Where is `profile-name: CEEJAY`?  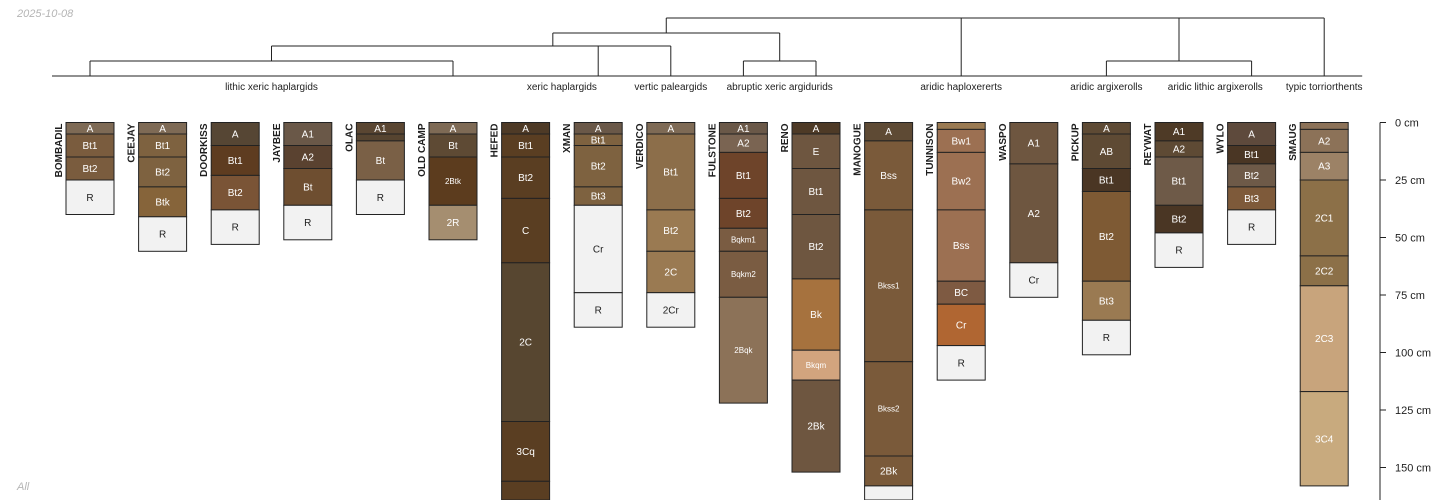 profile-name: CEEJAY is located at coordinates (132, 142).